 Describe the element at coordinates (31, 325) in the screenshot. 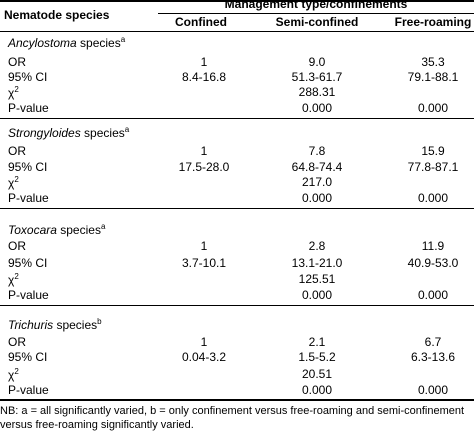

I see `genus-name: Trichuris` at that location.